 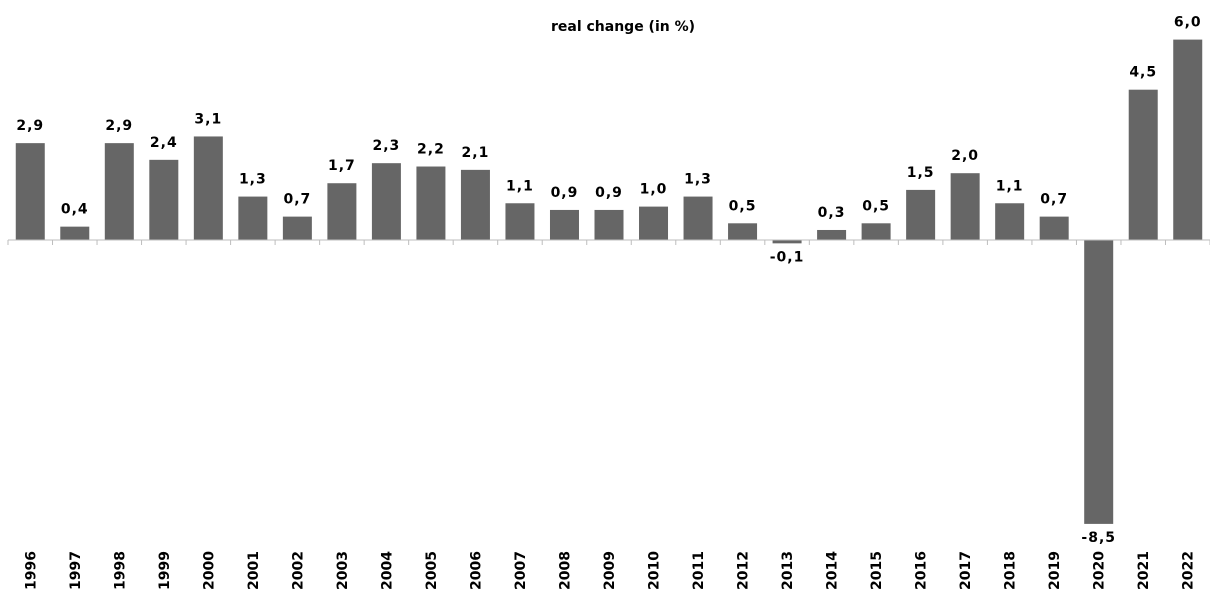 What do you see at coordinates (253, 180) in the screenshot?
I see `data-label-2001: 1,3` at bounding box center [253, 180].